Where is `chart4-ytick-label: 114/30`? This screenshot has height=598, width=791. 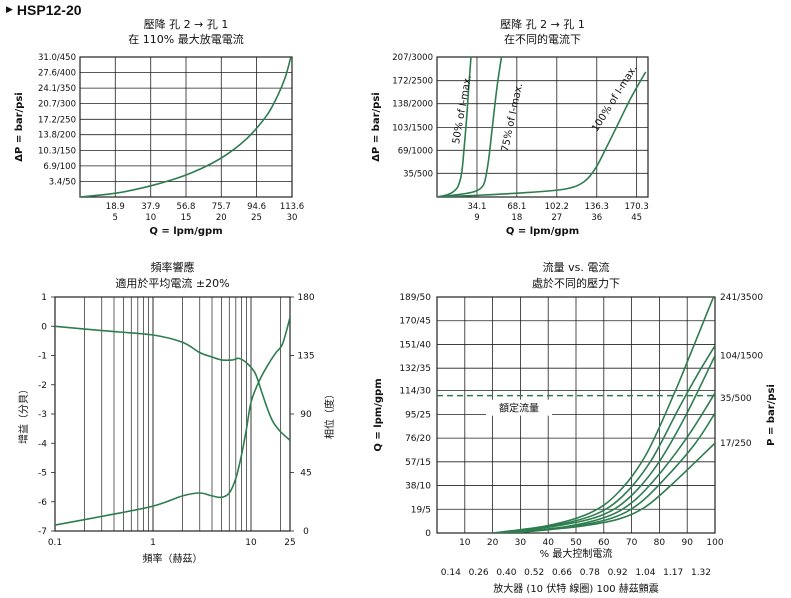
chart4-ytick-label: 114/30 is located at coordinates (415, 392).